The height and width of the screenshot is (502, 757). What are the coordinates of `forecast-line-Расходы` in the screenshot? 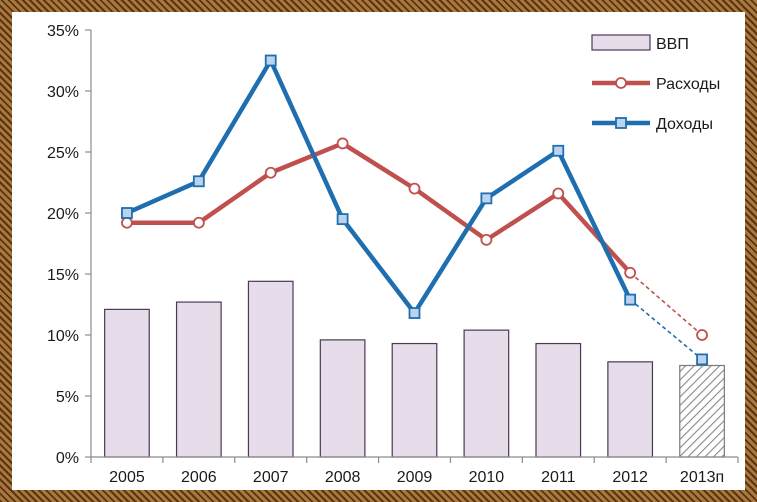 It's located at (666, 304).